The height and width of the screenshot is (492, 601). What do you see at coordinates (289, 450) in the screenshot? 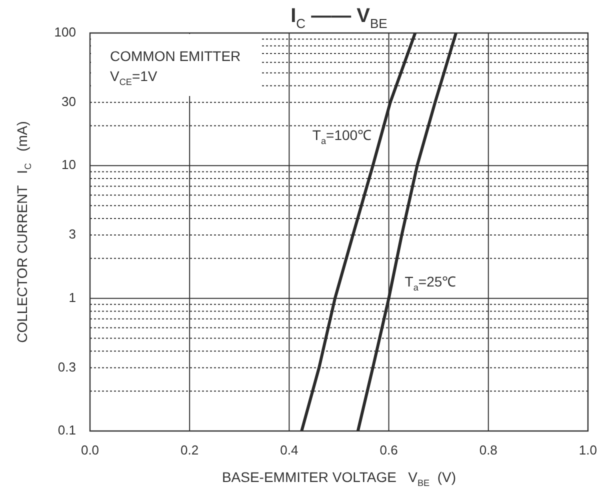
I see `x-tick-label: 0.4` at bounding box center [289, 450].